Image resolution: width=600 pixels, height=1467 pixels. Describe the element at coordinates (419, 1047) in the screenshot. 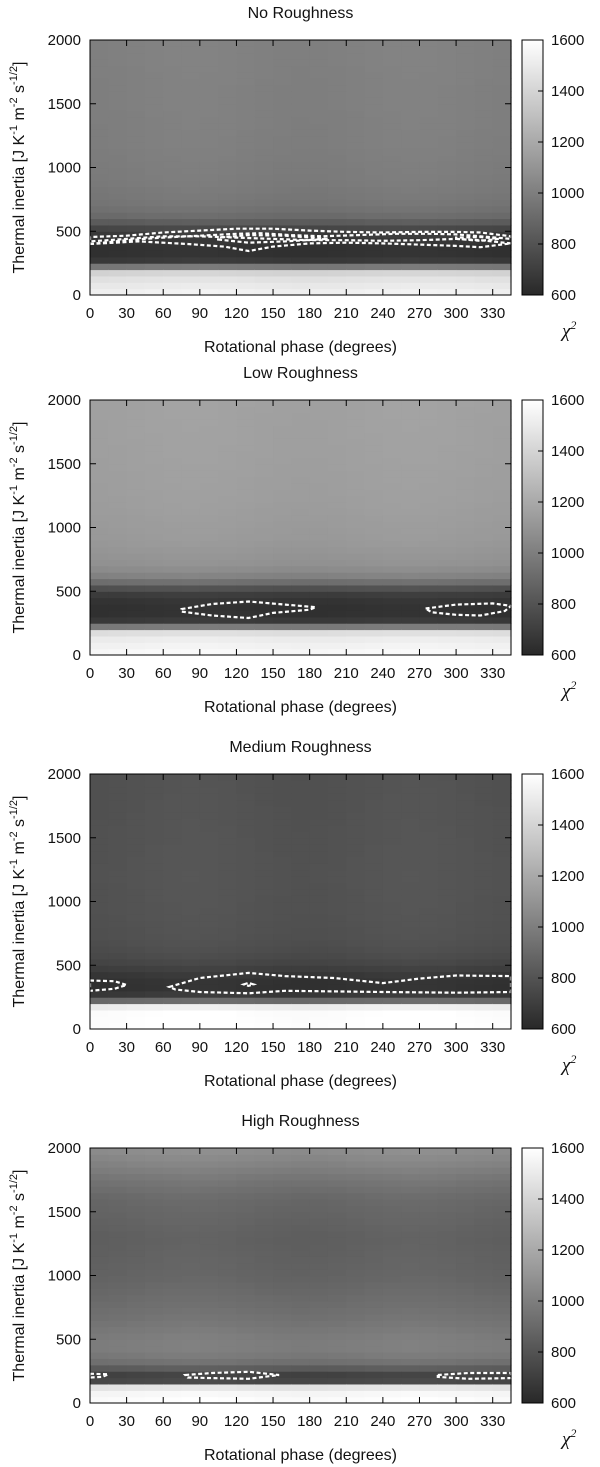

I see `x-tick-label: 270` at that location.